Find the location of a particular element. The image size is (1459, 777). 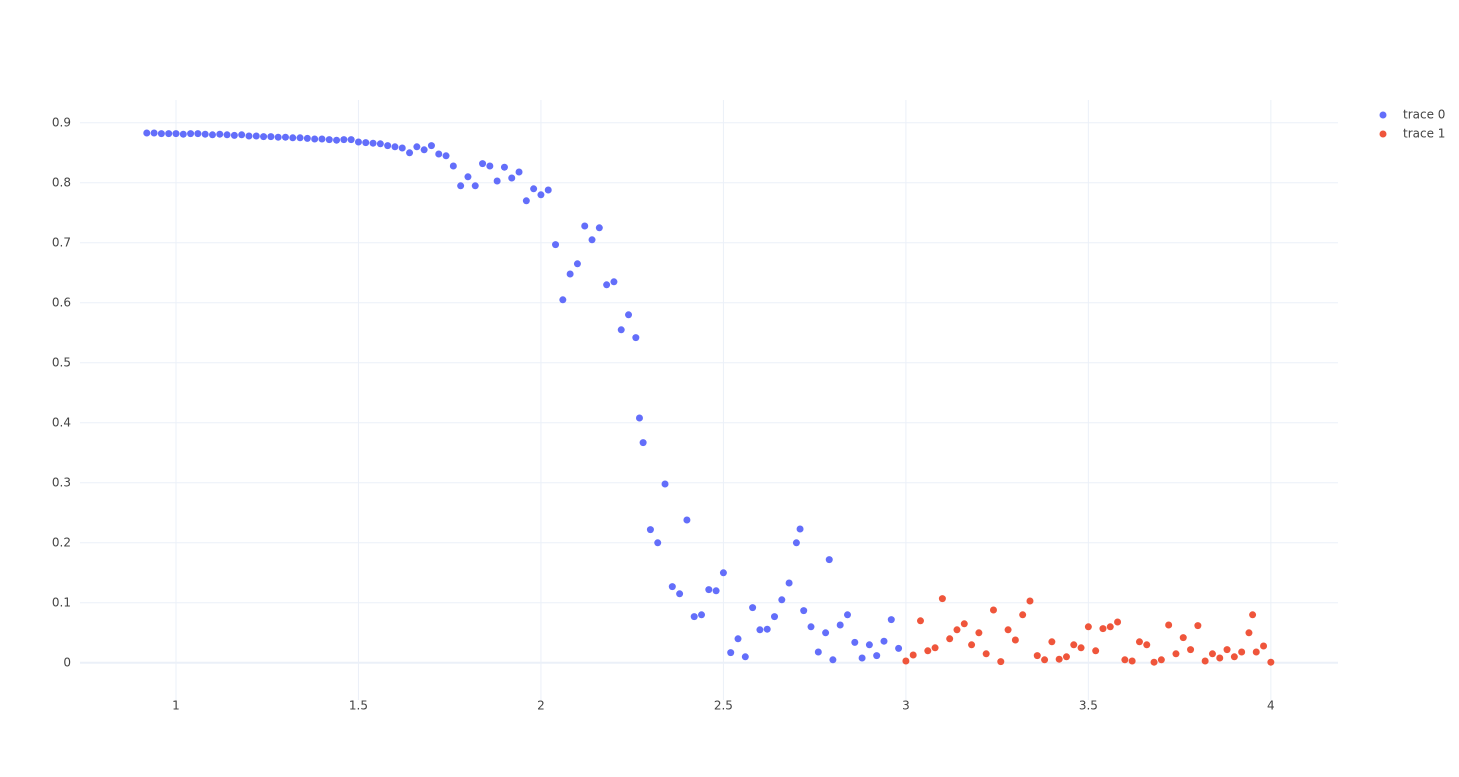

x-tick-label: 1.5 is located at coordinates (358, 706).